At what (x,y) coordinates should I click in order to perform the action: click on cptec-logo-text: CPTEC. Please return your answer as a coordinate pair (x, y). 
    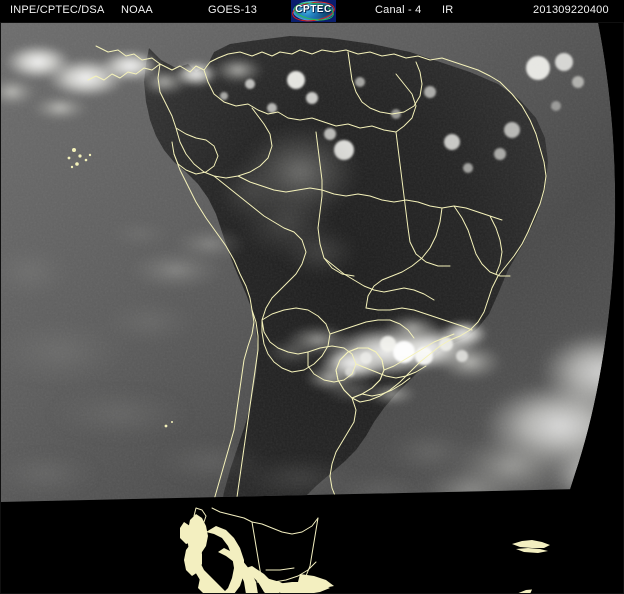
    Looking at the image, I should click on (313, 9).